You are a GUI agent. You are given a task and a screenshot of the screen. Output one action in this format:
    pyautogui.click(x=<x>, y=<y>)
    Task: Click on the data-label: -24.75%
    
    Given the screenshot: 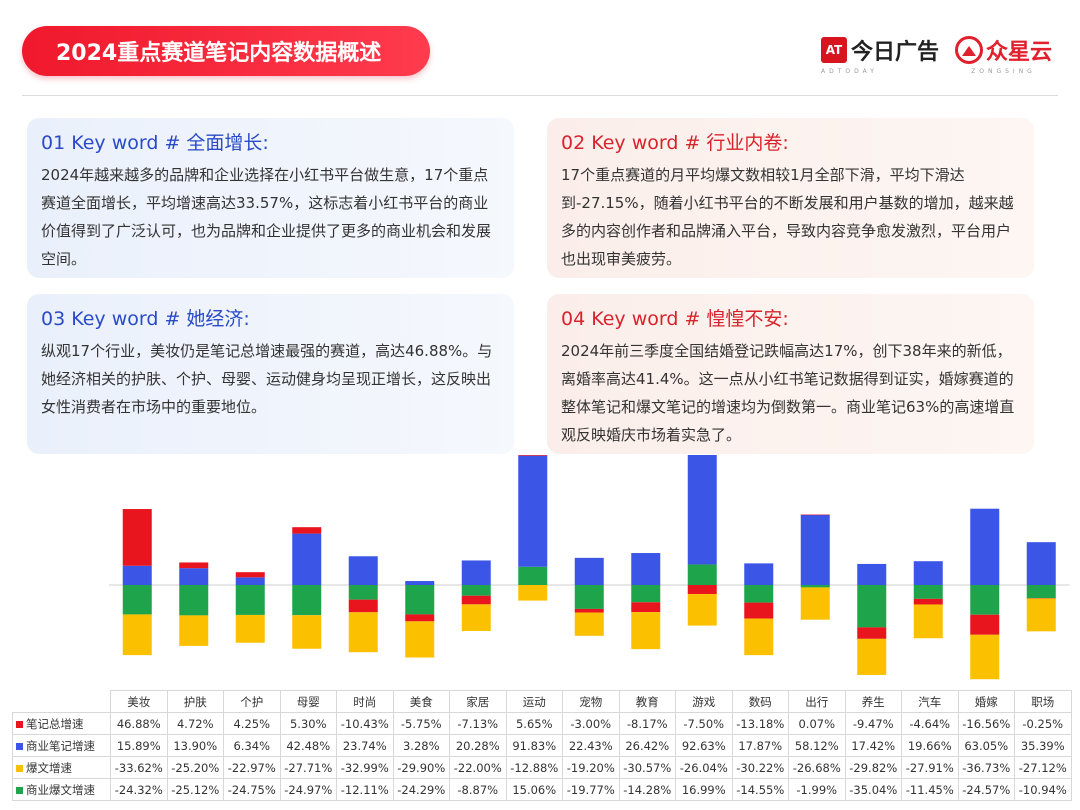 What is the action you would take?
    pyautogui.click(x=252, y=789)
    